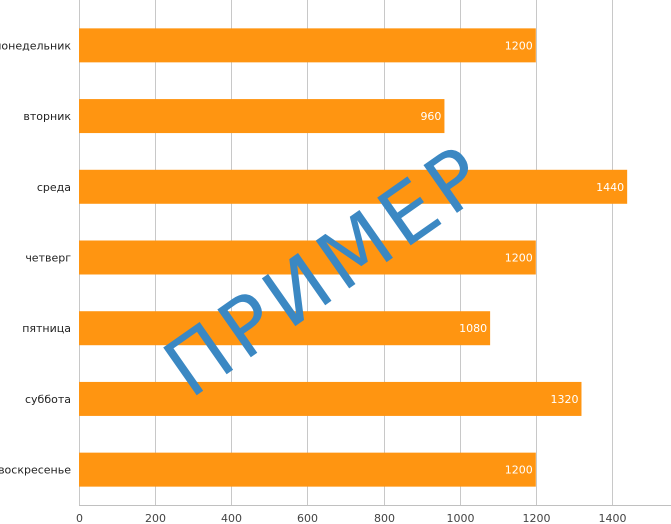  I want to click on x-tick-label: 1200, so click(537, 518).